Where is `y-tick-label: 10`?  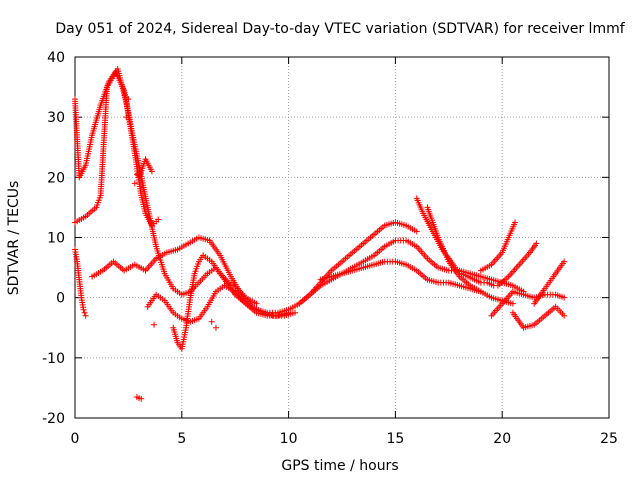 y-tick-label: 10 is located at coordinates (56, 239).